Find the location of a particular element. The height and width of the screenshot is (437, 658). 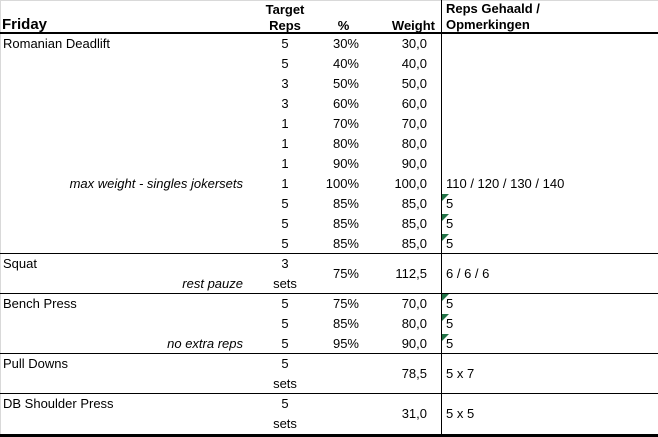

set-note-cell: rest pauze is located at coordinates (212, 283).